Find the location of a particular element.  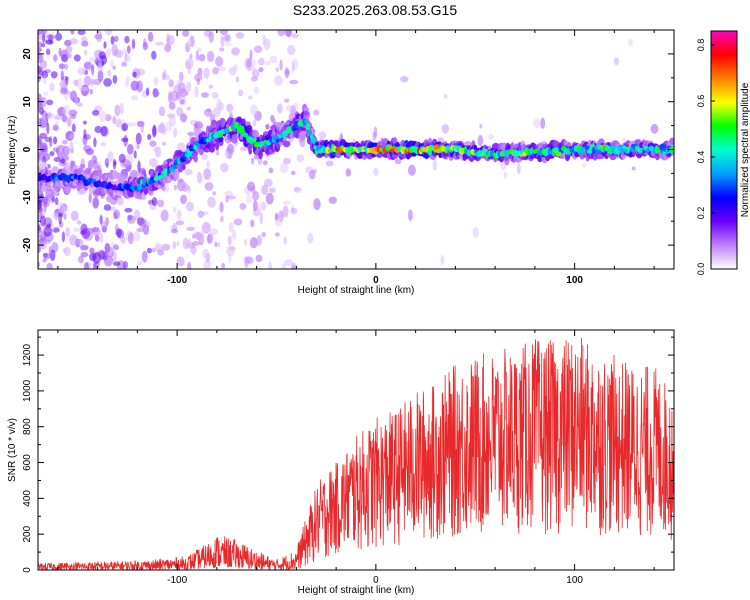

snr-x-tick-label: 0 is located at coordinates (376, 580).